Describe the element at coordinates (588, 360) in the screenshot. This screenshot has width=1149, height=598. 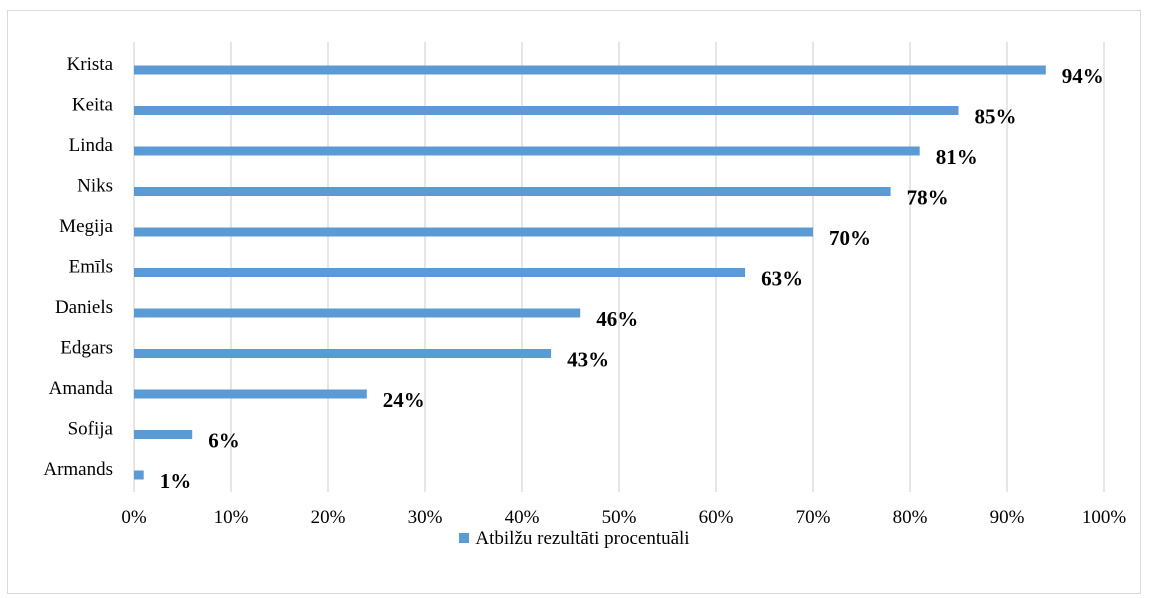
I see `data-label-7: 43%` at that location.